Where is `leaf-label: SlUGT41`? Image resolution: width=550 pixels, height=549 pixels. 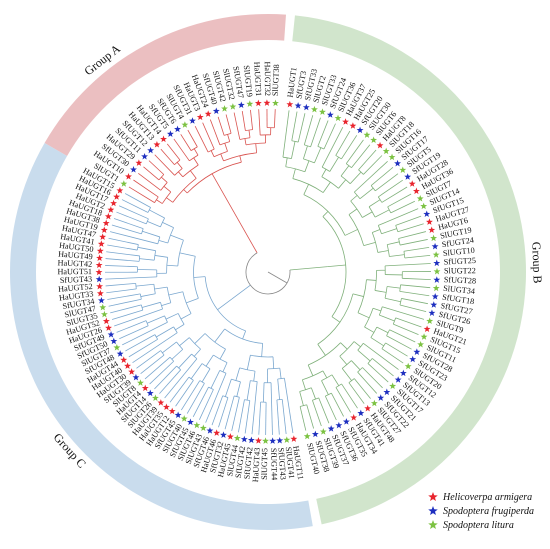
leaf-label: SlUGT41 is located at coordinates (290, 462).